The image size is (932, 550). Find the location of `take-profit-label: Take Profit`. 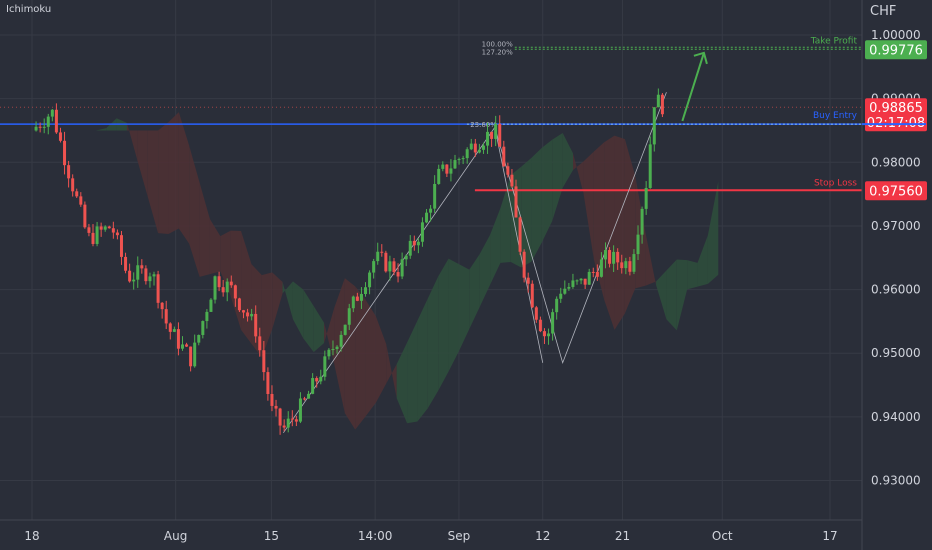

take-profit-label: Take Profit is located at coordinates (834, 41).